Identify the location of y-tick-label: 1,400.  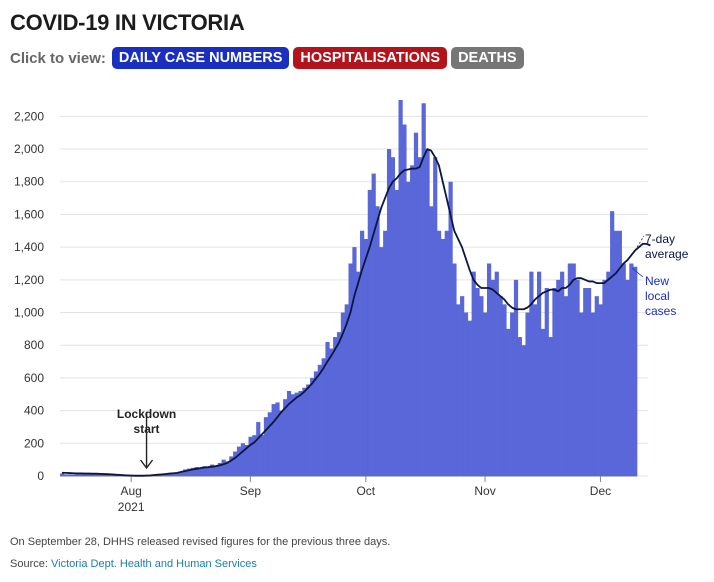
(29, 247).